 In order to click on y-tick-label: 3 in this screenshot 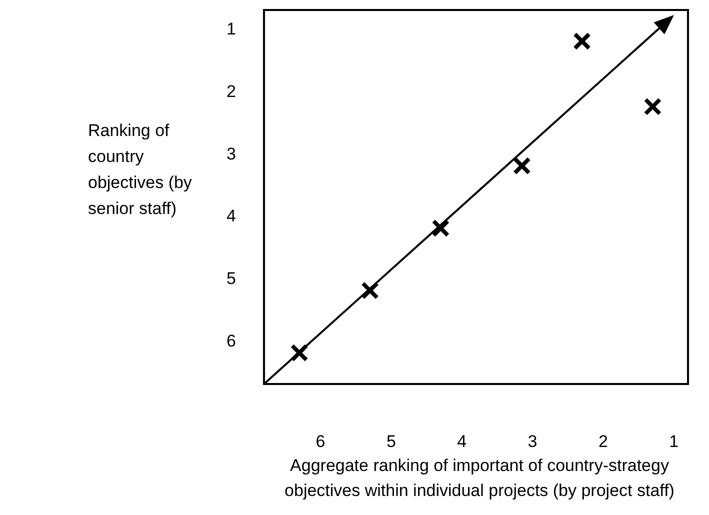, I will do `click(231, 154)`.